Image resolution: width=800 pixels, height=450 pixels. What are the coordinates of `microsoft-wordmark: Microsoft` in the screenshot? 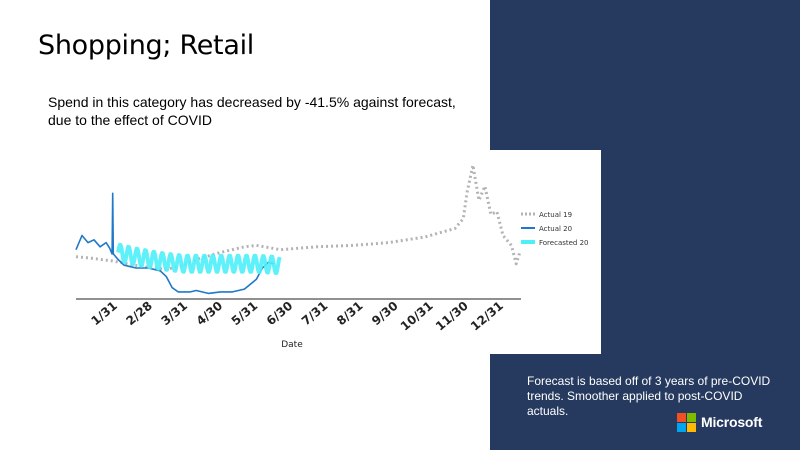 It's located at (732, 422).